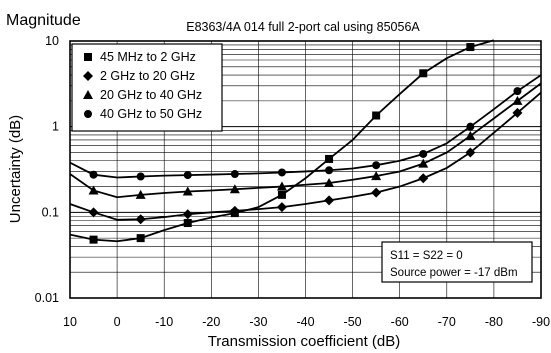 The height and width of the screenshot is (353, 551). What do you see at coordinates (147, 76) in the screenshot?
I see `legend-label: 2 GHz to 20 GHz` at bounding box center [147, 76].